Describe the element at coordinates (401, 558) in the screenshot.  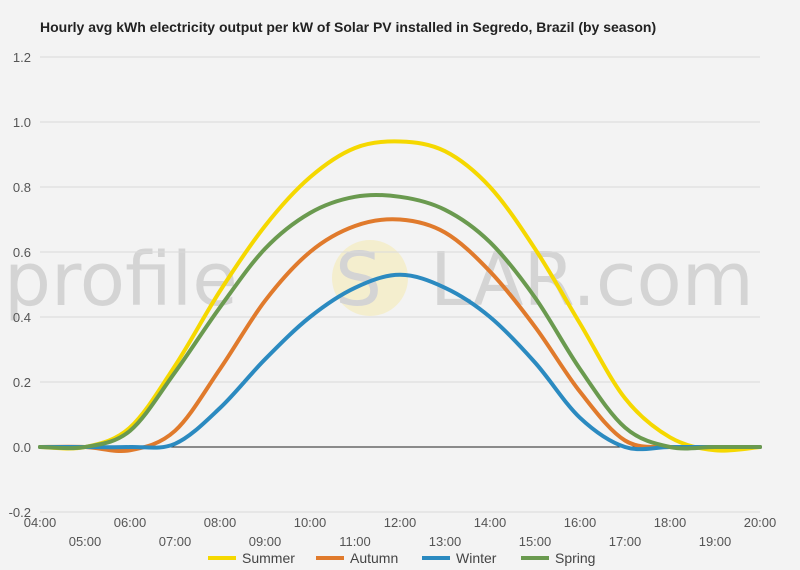
I see `legend: Summer Autumn Winter Spring` at that location.